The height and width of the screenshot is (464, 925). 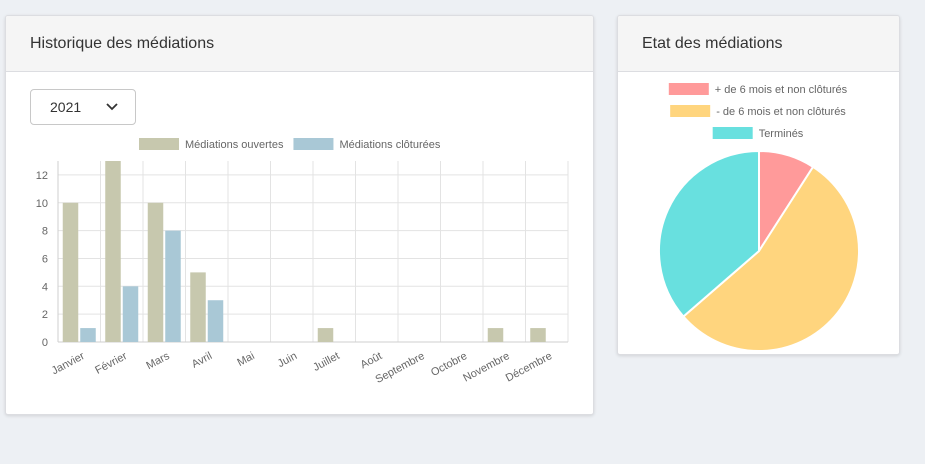 What do you see at coordinates (245, 359) in the screenshot?
I see `x-tick-label: Mai` at bounding box center [245, 359].